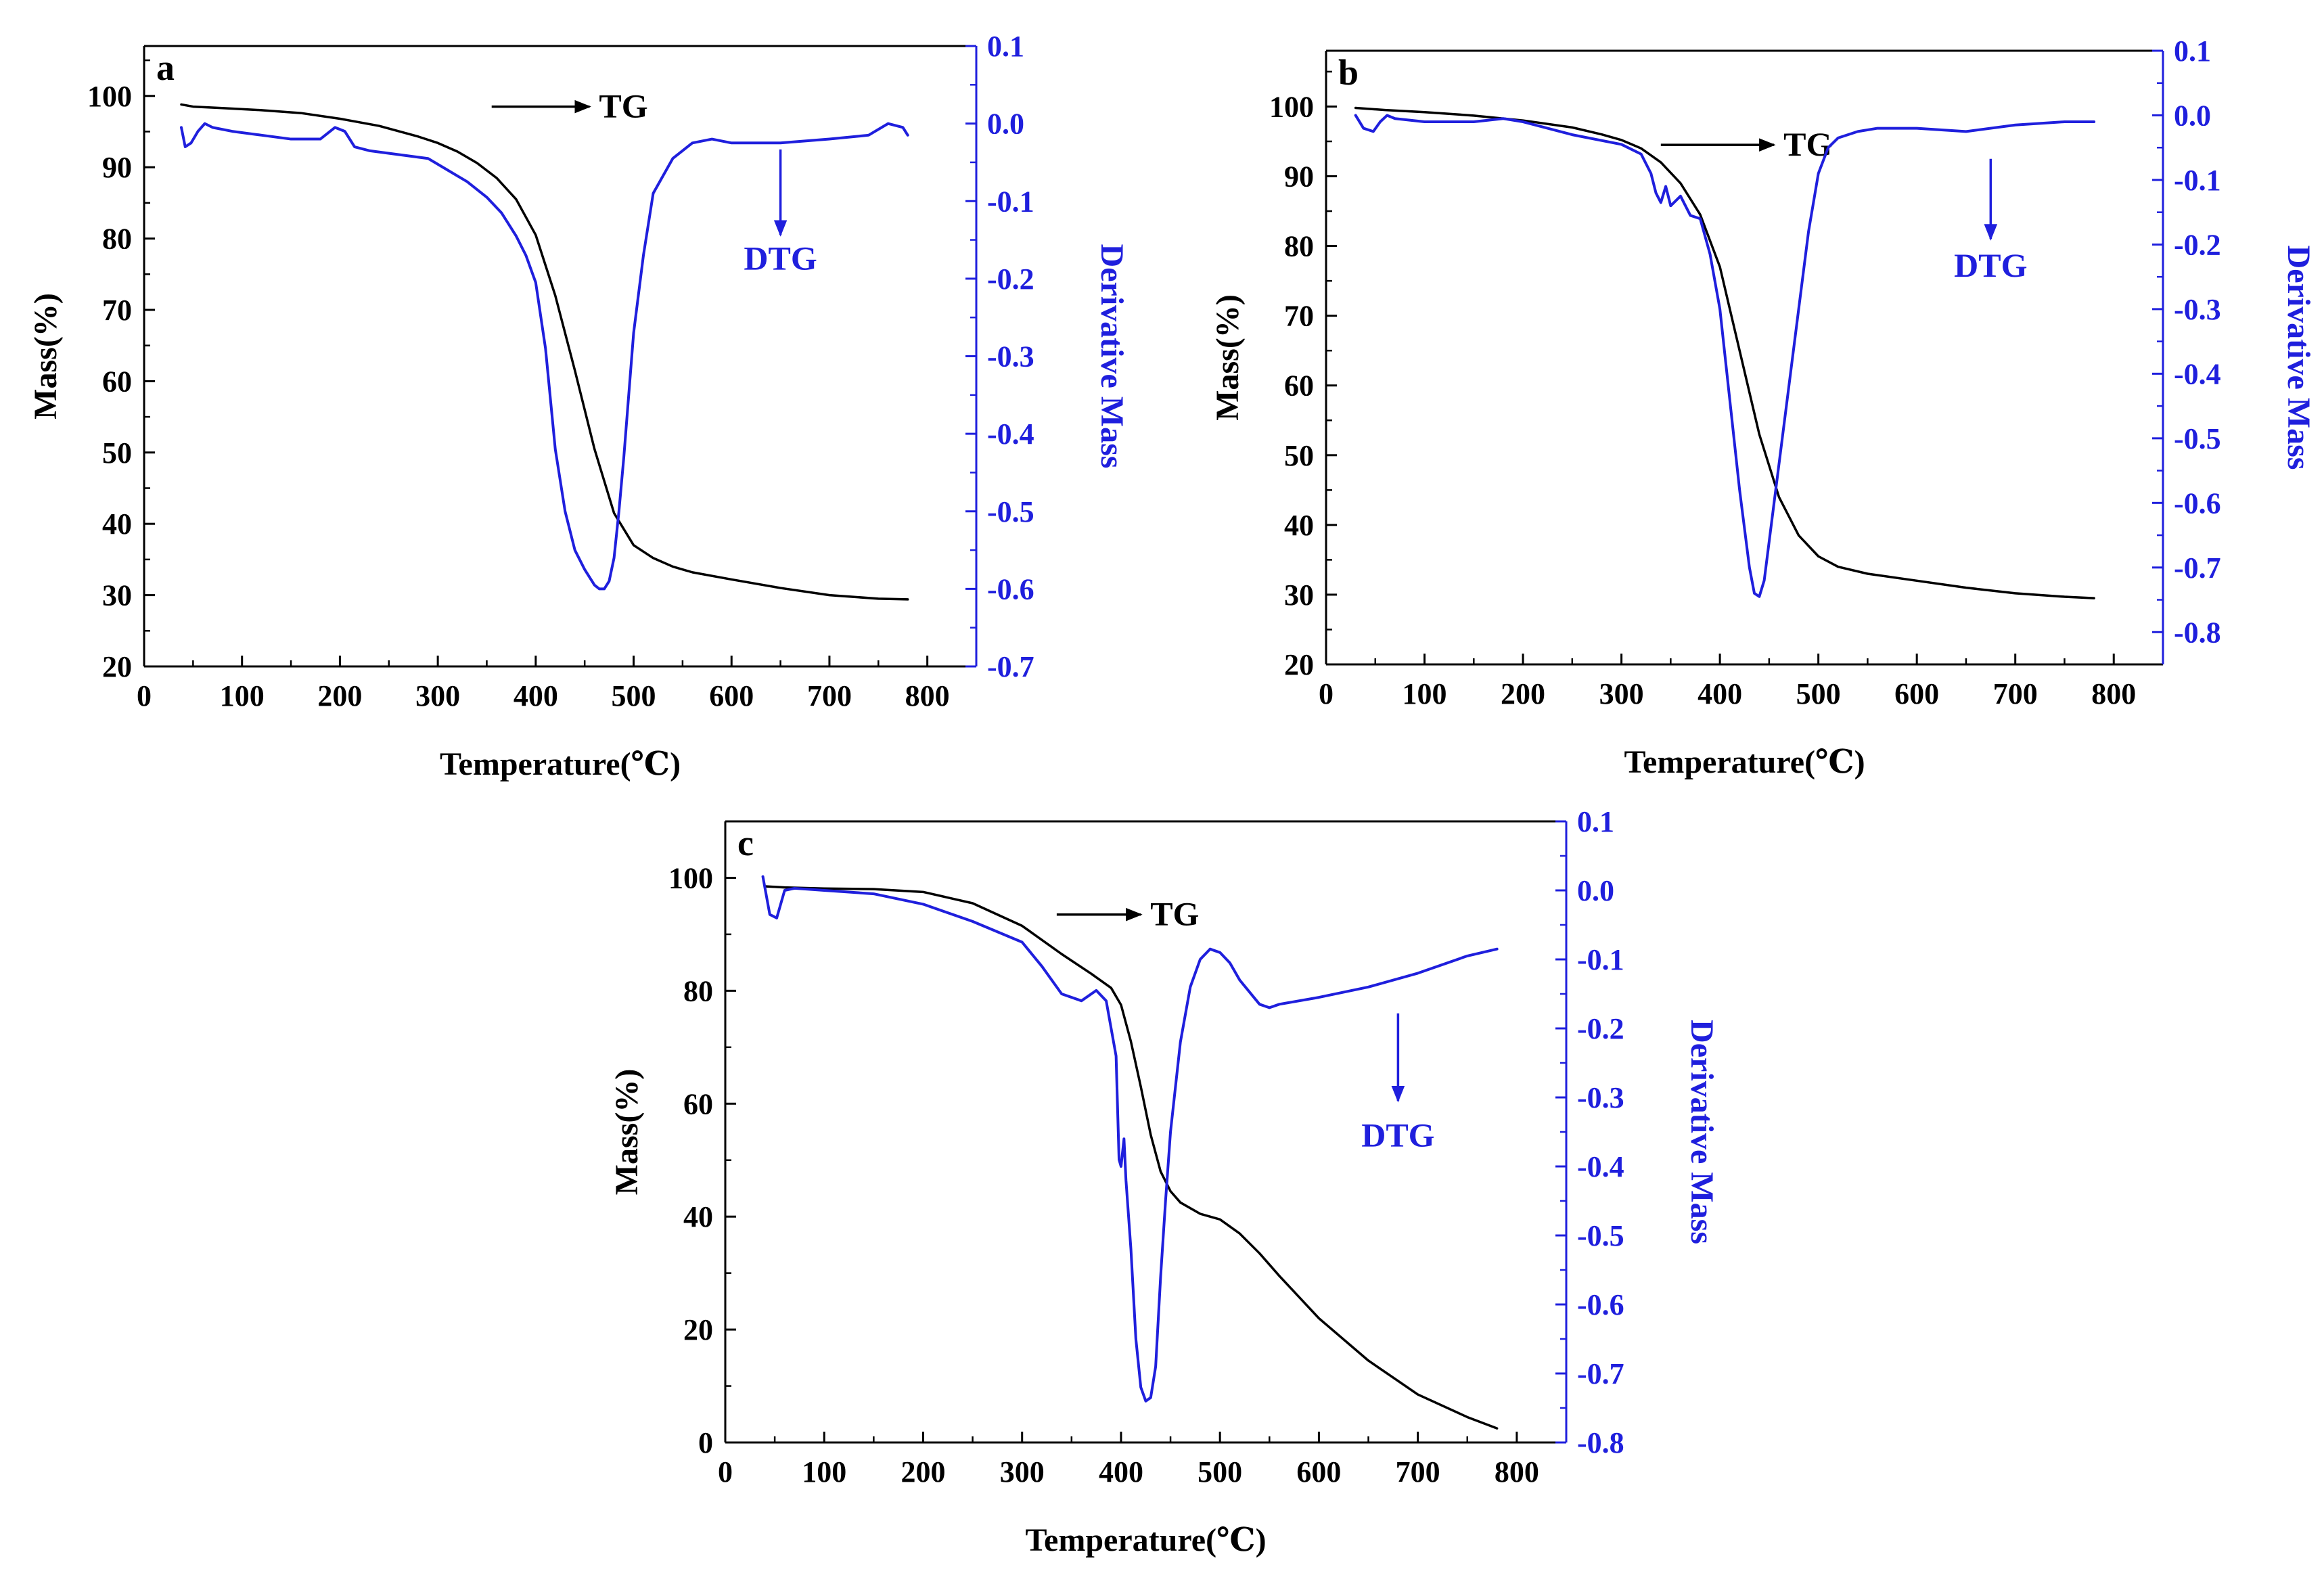 This screenshot has height=1569, width=2324. Describe the element at coordinates (165, 67) in the screenshot. I see `panel-label: a` at that location.